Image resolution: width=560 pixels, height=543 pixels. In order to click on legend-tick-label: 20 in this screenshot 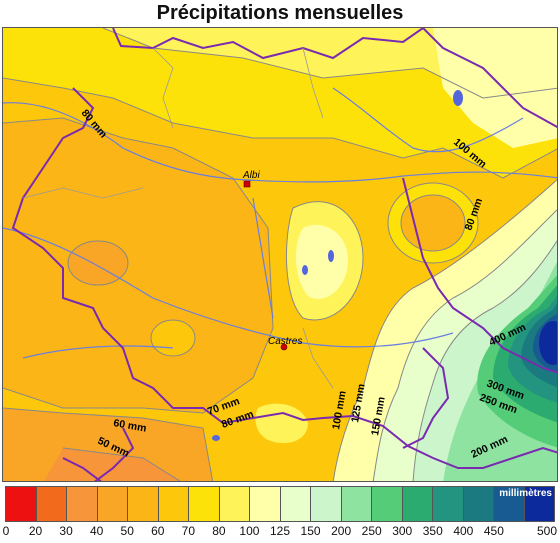, I will do `click(35, 531)`.